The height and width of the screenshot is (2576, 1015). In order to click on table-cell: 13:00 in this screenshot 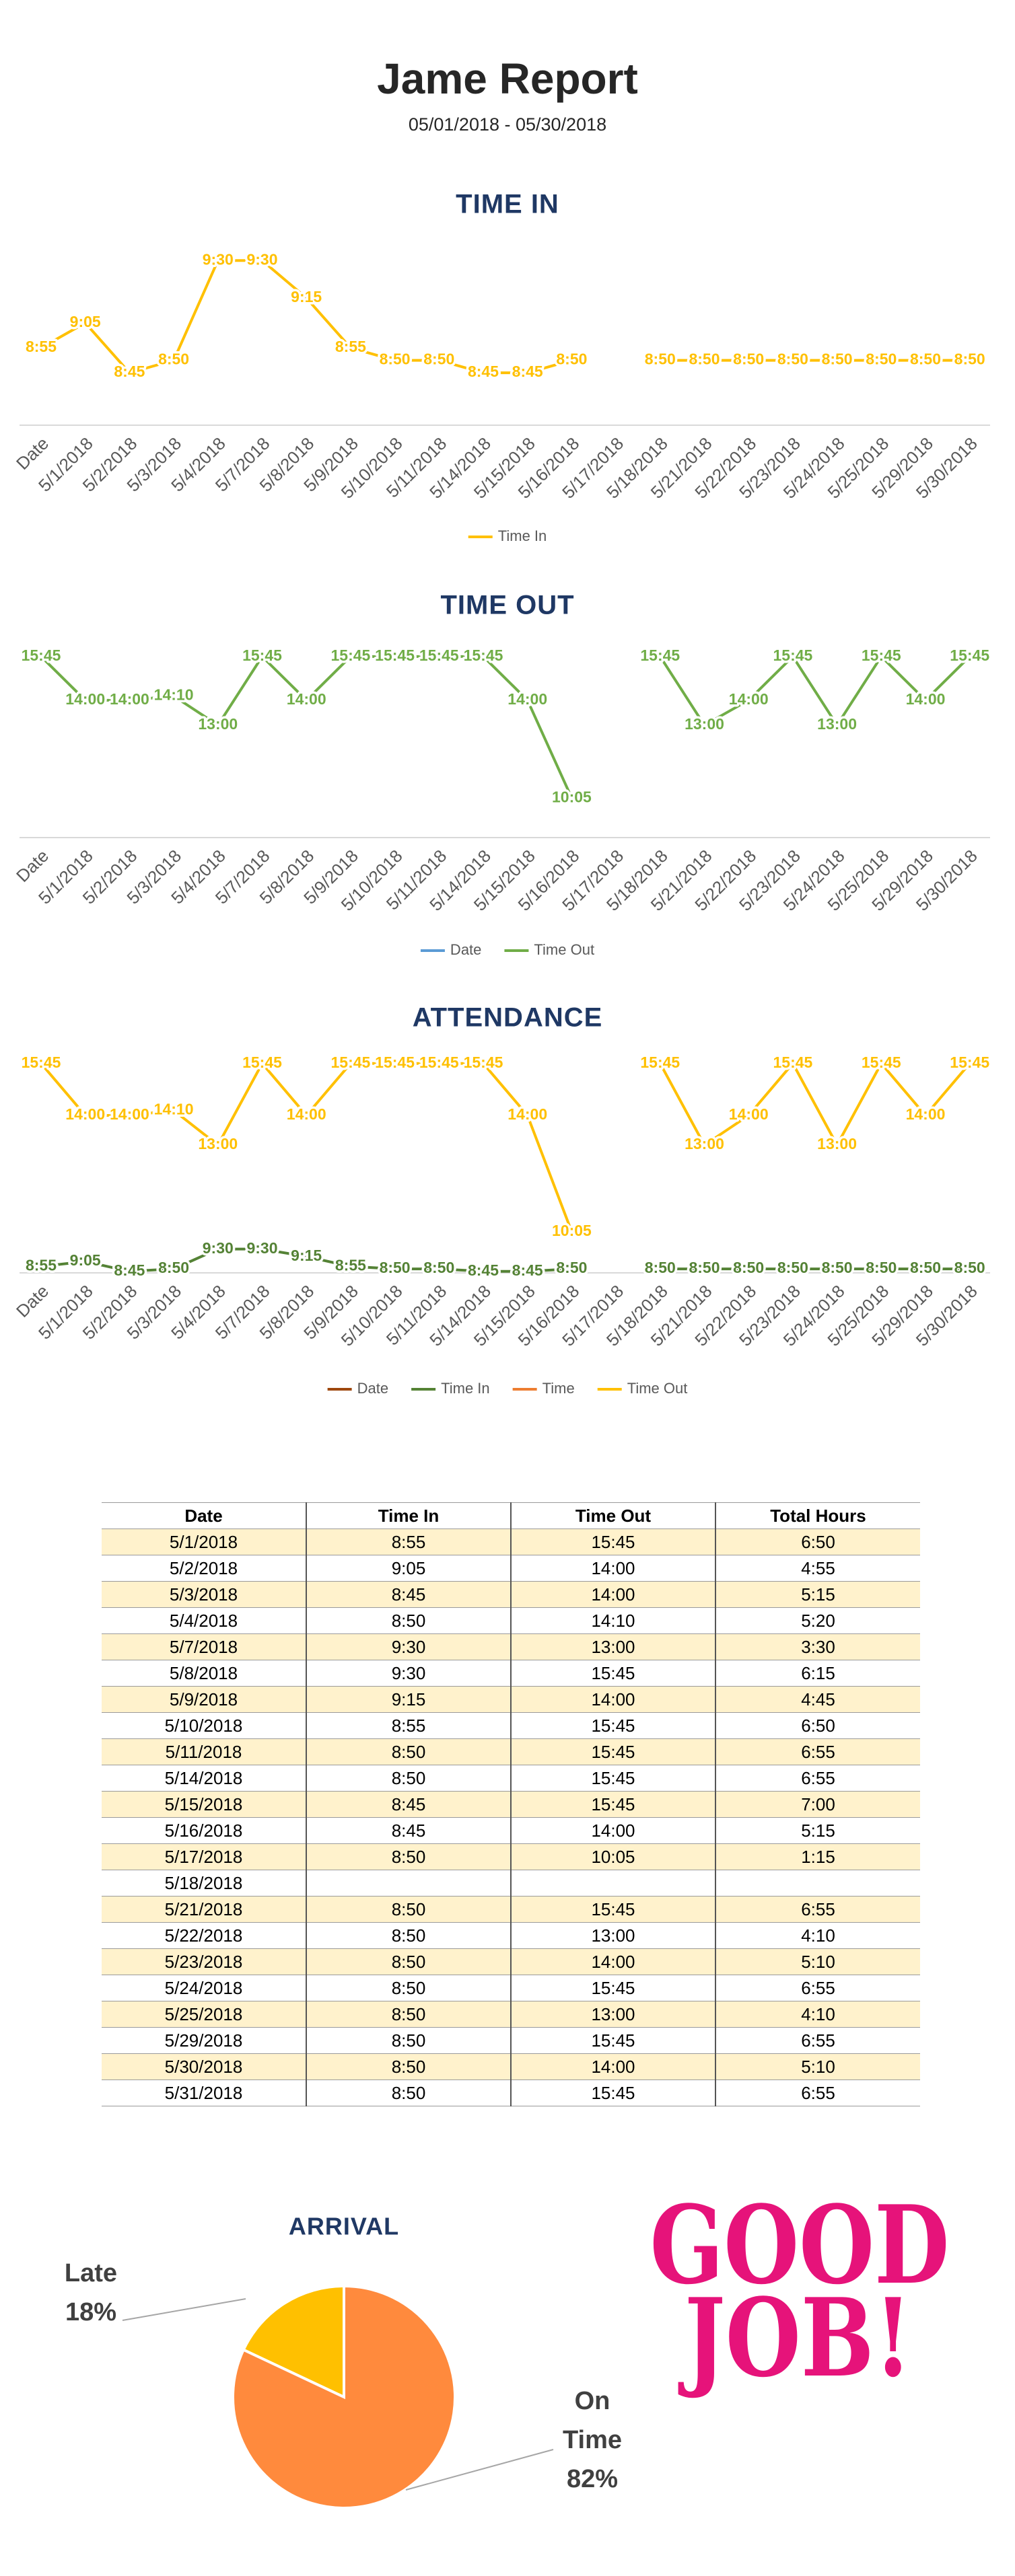, I will do `click(612, 1935)`.